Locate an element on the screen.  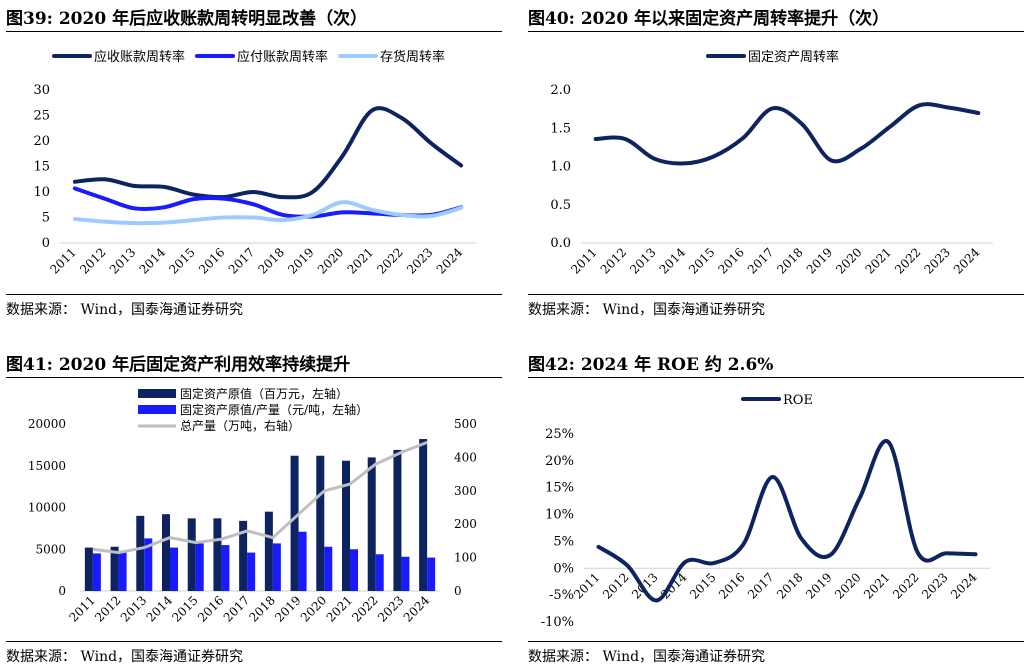
legend-label: 总产量（万吨，右轴） is located at coordinates (240, 425).